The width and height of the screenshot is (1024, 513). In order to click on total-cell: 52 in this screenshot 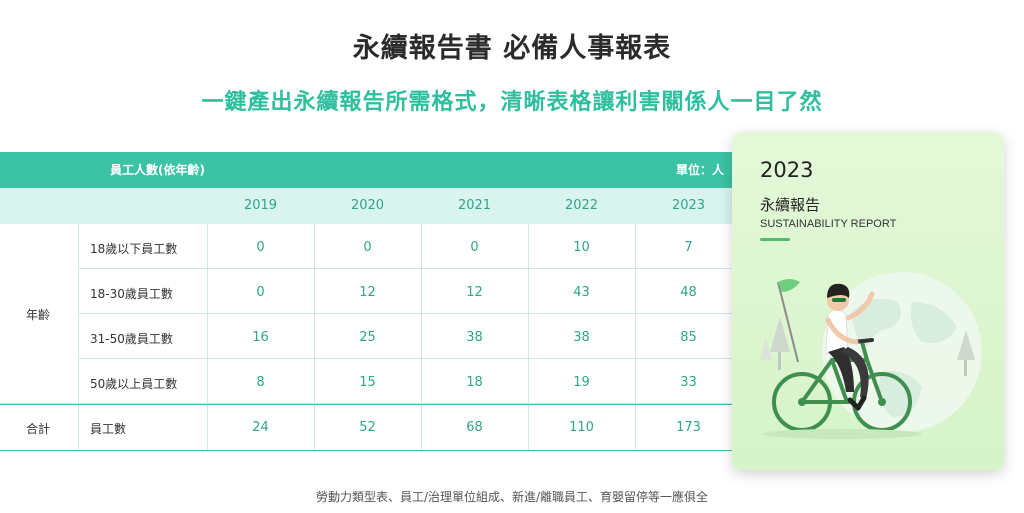, I will do `click(367, 427)`.